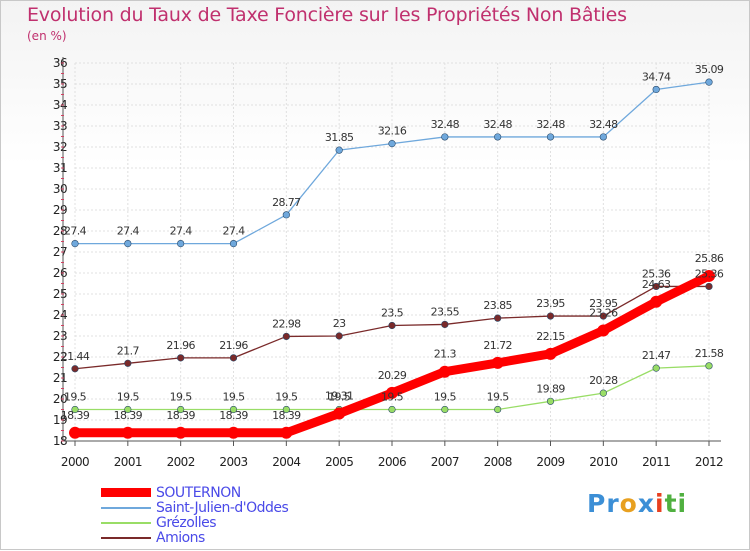 The width and height of the screenshot is (750, 551). What do you see at coordinates (497, 345) in the screenshot?
I see `data-label-0: 21.72` at bounding box center [497, 345].